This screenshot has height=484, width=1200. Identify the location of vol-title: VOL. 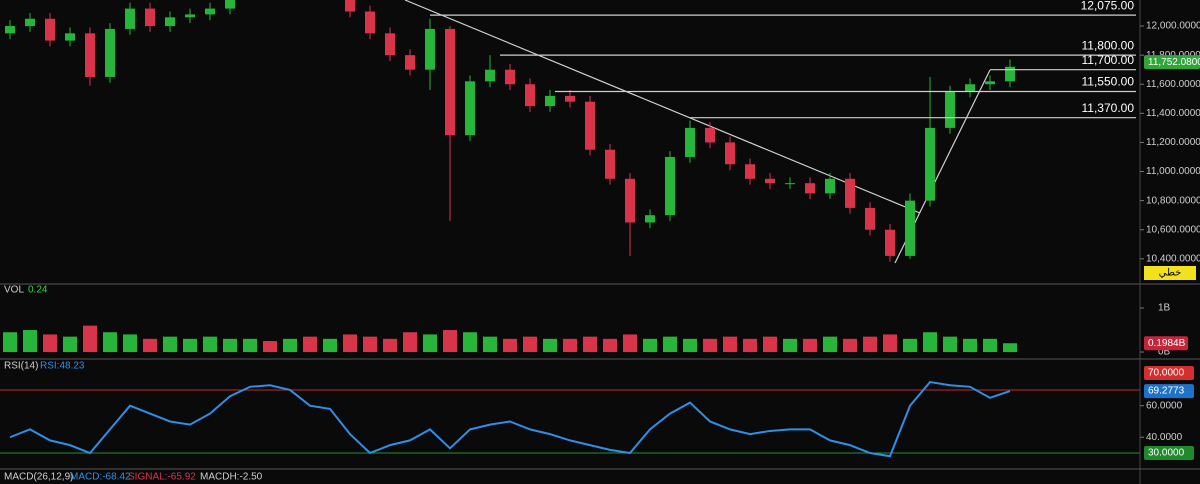
(14, 290).